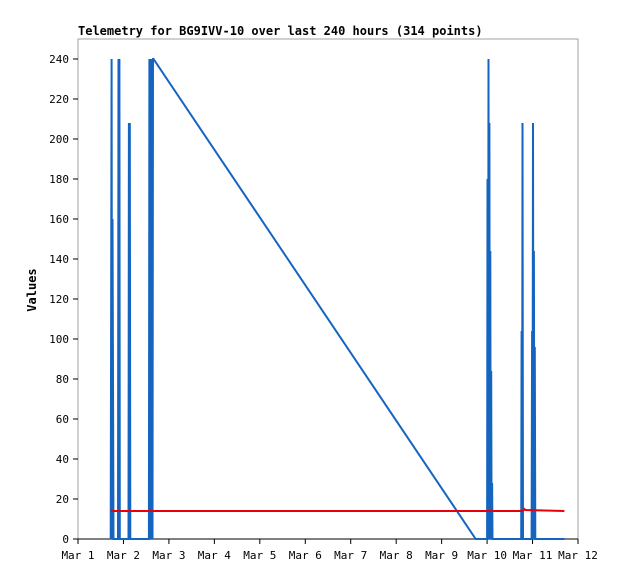 The width and height of the screenshot is (618, 579). What do you see at coordinates (62, 459) in the screenshot?
I see `y-tick-label: 40` at bounding box center [62, 459].